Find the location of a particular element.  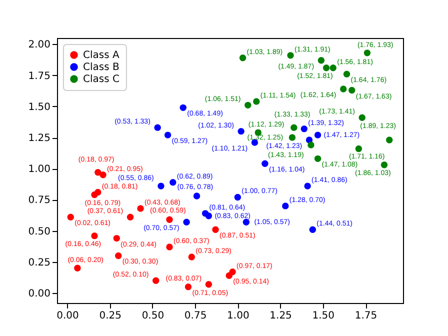

x-tick-label: 1.25 is located at coordinates (281, 316).